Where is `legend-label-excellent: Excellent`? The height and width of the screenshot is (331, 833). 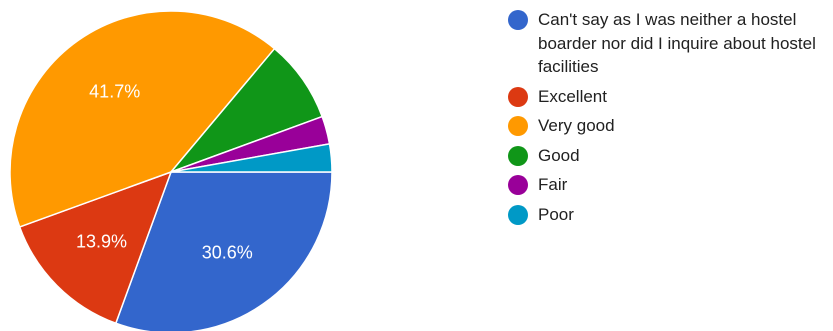 legend-label-excellent: Excellent is located at coordinates (572, 96).